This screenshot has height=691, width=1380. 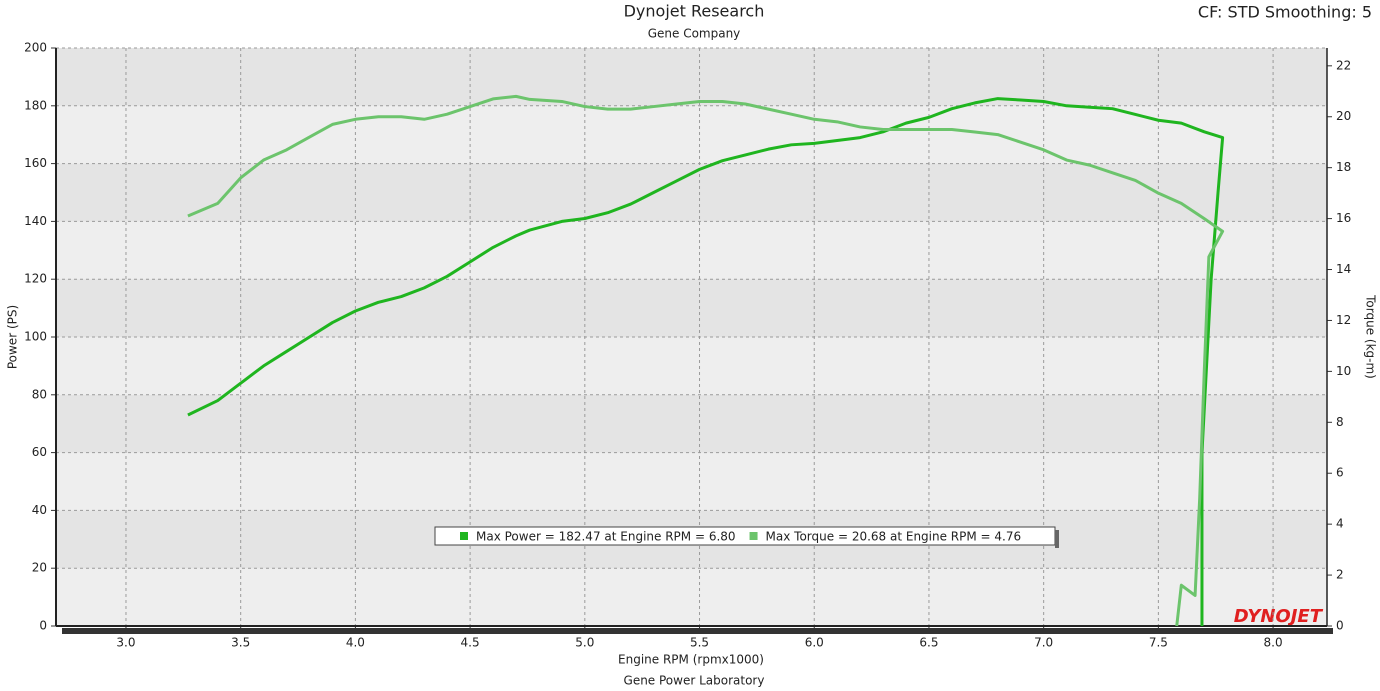 I want to click on corner-text: CF: STD Smoothing: 5, so click(x=1285, y=12).